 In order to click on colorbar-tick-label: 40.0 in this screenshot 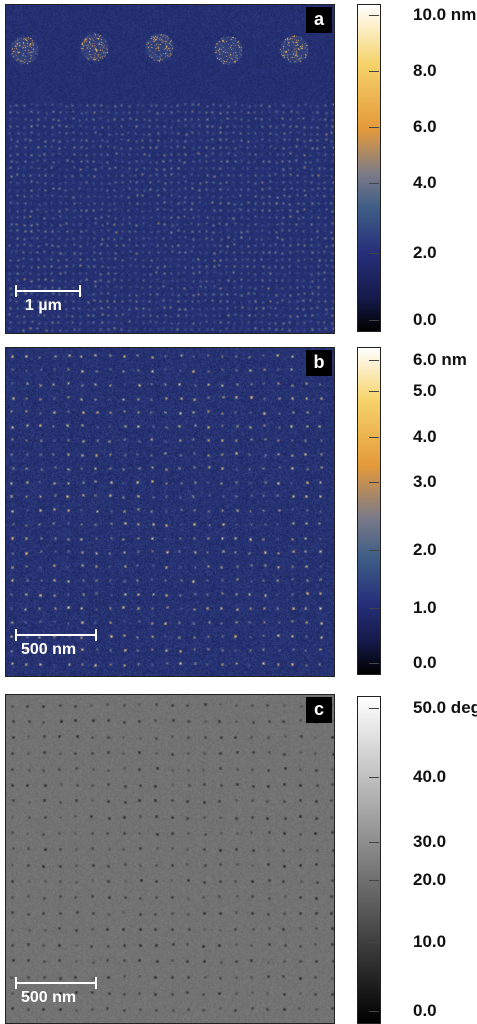, I will do `click(430, 776)`.